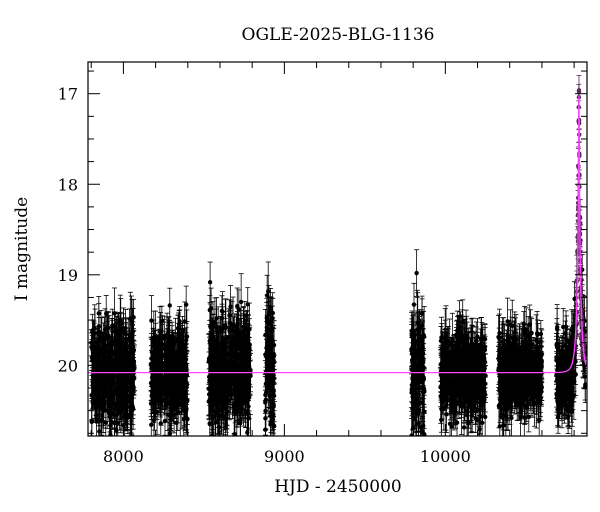  I want to click on x-axis-label: HJD - 2450000, so click(338, 487).